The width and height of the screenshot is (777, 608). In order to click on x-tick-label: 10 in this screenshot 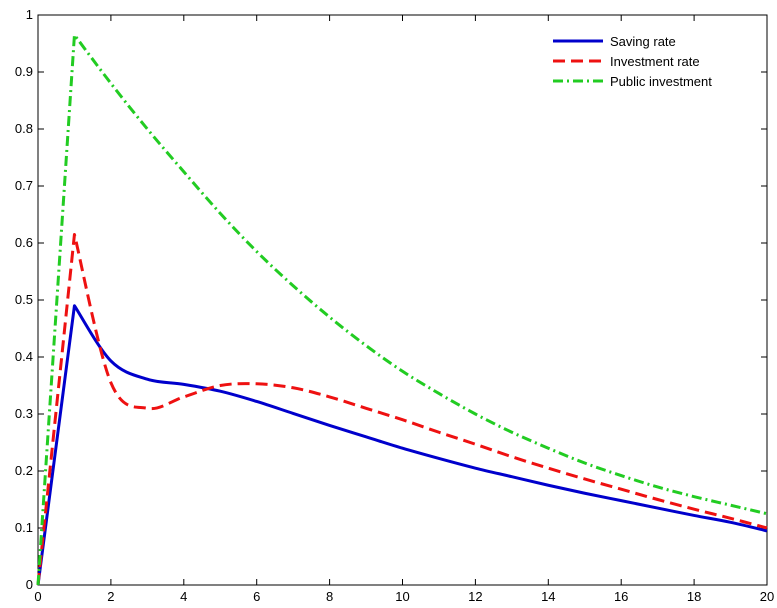, I will do `click(402, 596)`.